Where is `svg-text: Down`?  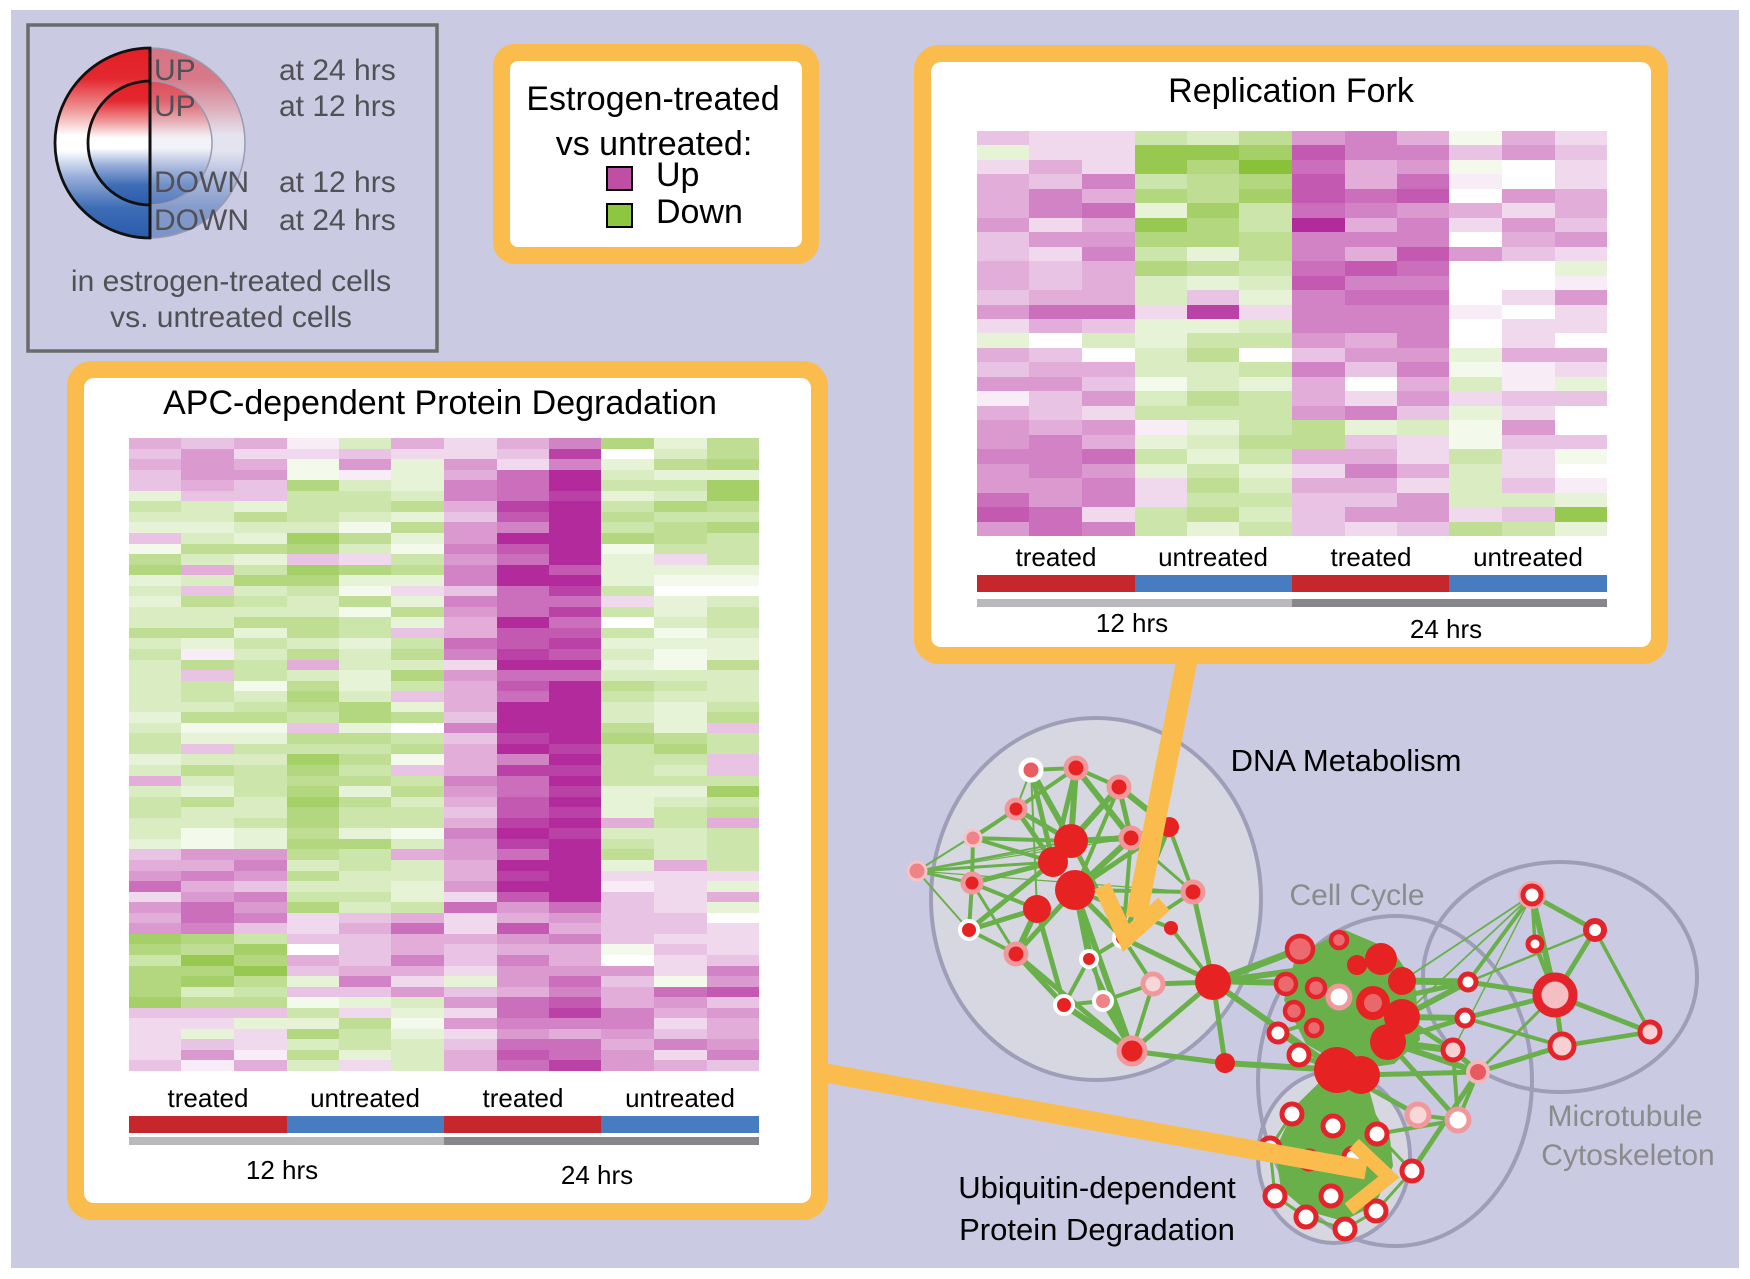
svg-text: Down is located at coordinates (699, 212).